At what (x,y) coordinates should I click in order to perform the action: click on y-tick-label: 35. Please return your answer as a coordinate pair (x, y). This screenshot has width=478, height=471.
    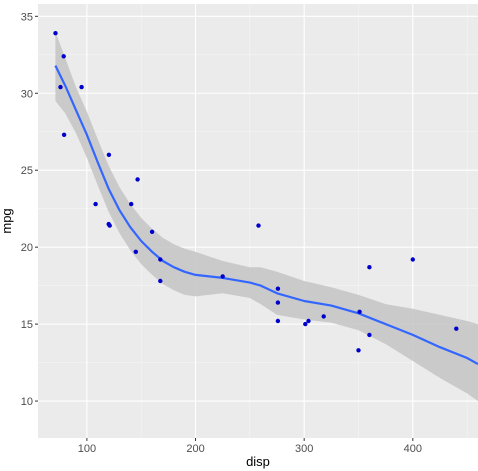
    Looking at the image, I should click on (27, 17).